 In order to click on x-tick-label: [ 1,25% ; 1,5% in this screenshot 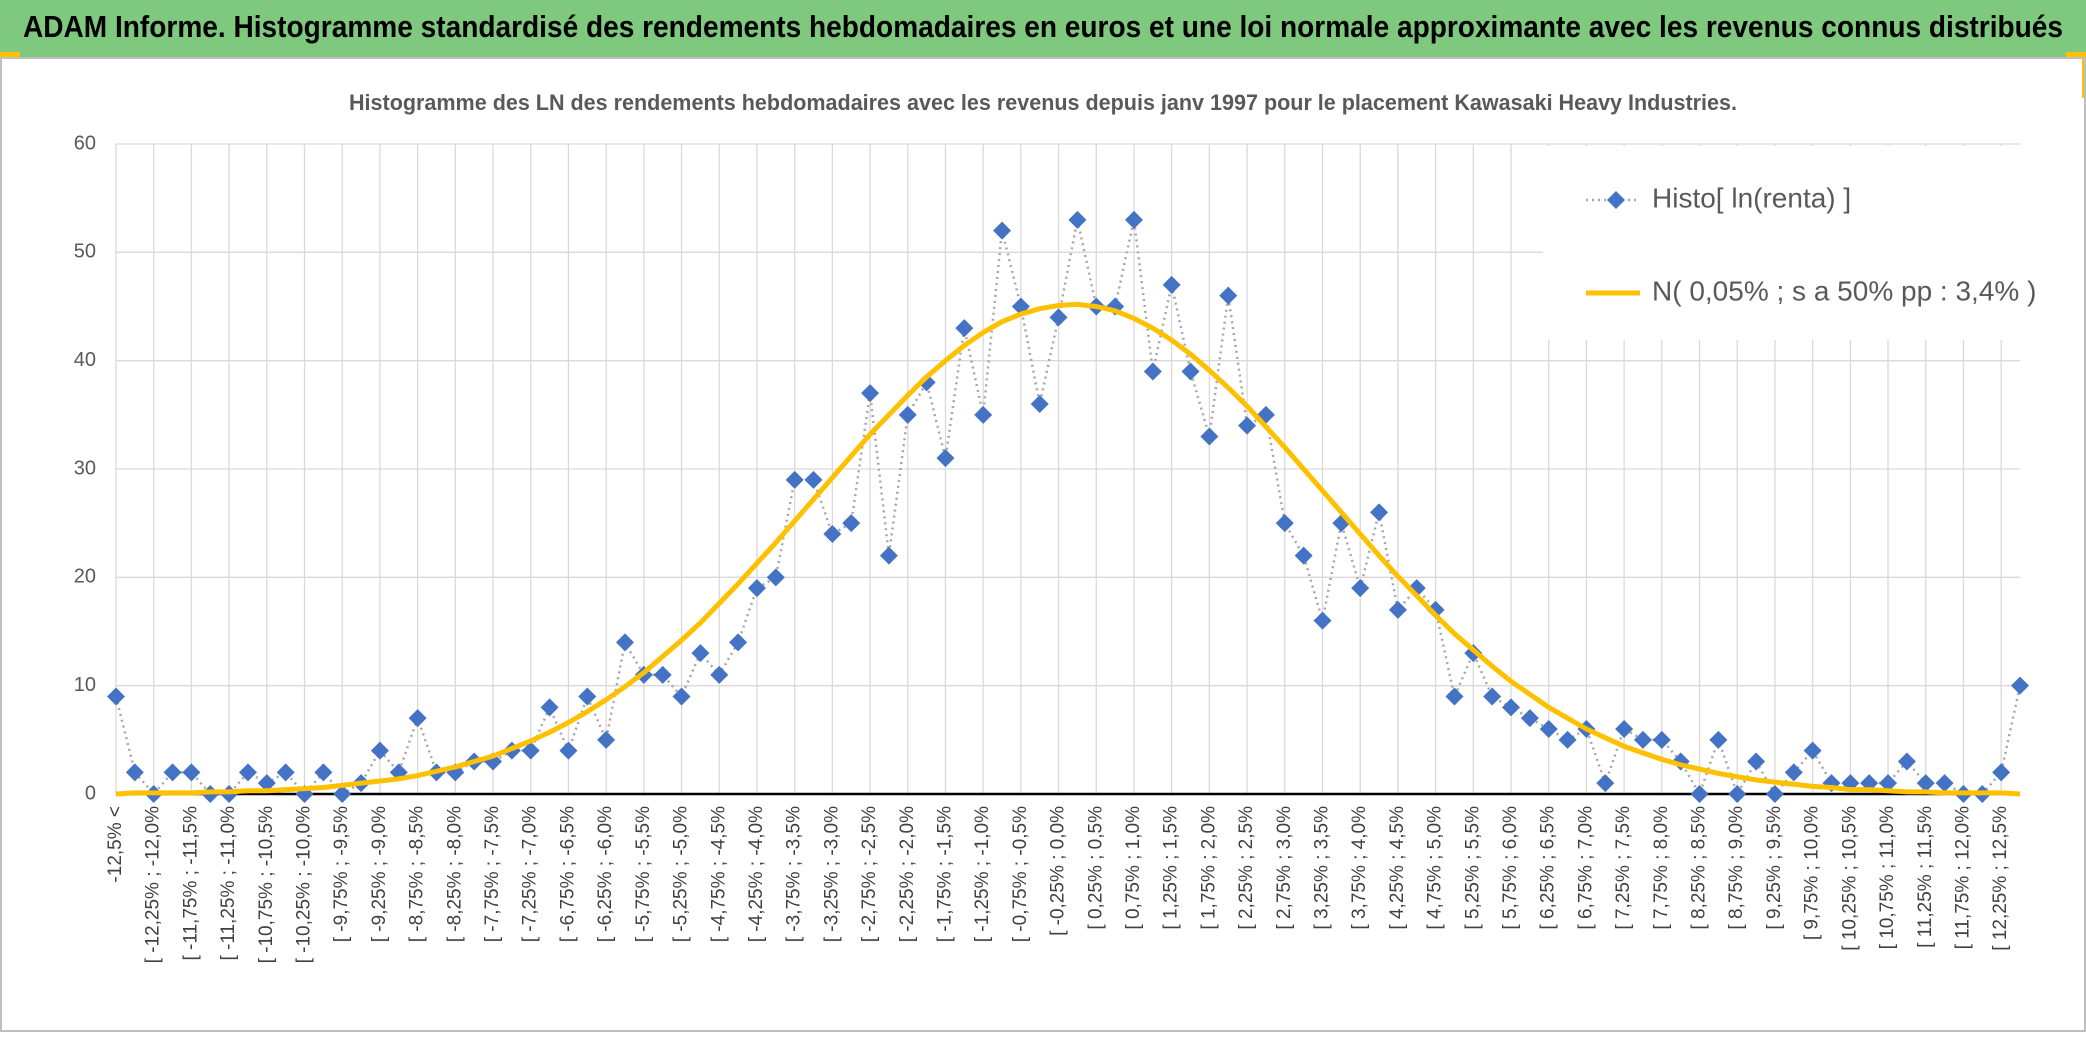, I will do `click(1171, 868)`.